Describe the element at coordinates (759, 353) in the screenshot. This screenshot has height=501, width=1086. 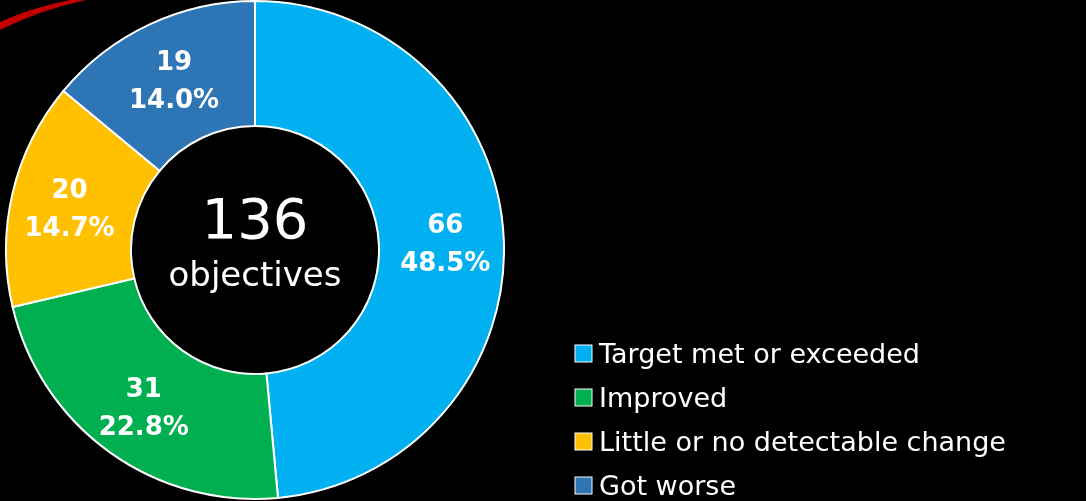
I see `legend-label: Target met or exceeded` at that location.